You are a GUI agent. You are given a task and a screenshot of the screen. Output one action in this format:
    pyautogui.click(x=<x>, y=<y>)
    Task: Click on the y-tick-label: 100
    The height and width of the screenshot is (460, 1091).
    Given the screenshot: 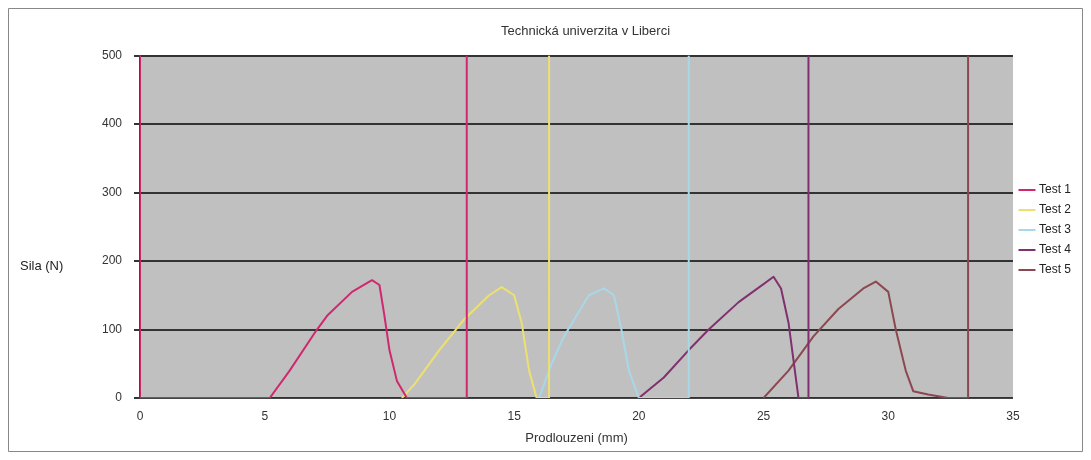 What is the action you would take?
    pyautogui.click(x=112, y=328)
    